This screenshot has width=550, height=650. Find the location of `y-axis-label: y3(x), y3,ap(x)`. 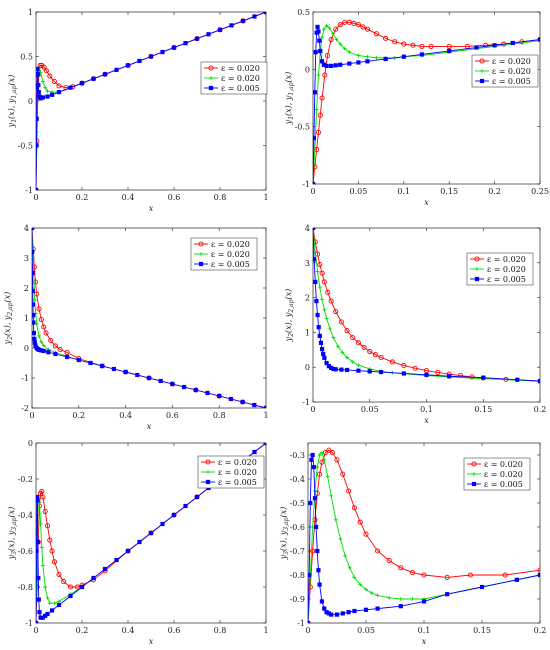

y-axis-label: y3(x), y3,ap(x) is located at coordinates (12, 534).